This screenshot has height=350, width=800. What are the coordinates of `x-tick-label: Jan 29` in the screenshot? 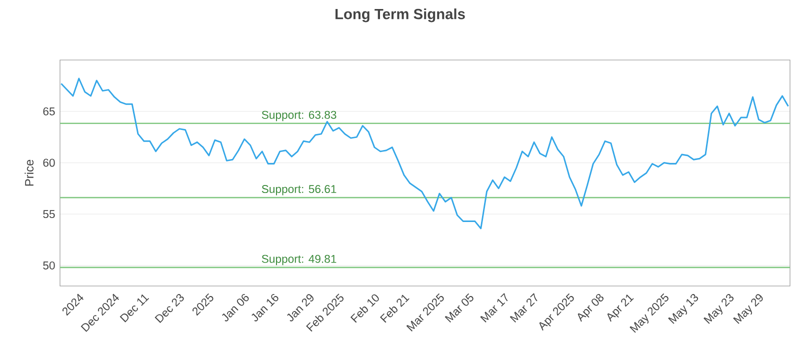 It's located at (300, 308).